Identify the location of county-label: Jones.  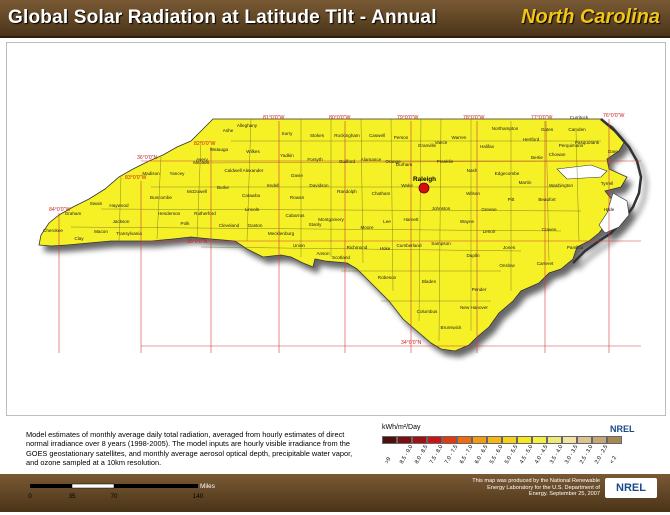
(509, 247).